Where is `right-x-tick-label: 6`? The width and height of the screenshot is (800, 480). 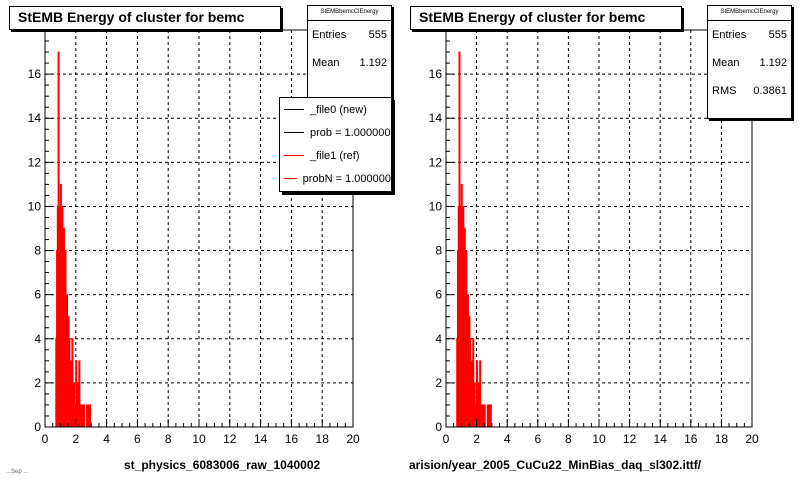
right-x-tick-label: 6 is located at coordinates (537, 439).